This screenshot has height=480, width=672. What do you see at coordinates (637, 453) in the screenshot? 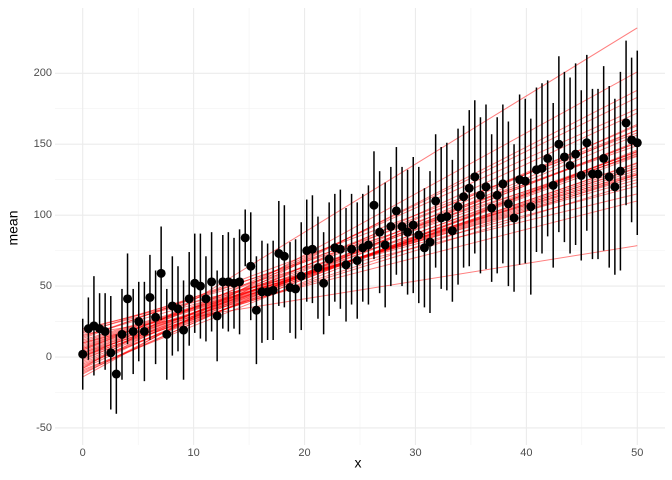
I see `x-tick-label: 50` at bounding box center [637, 453].